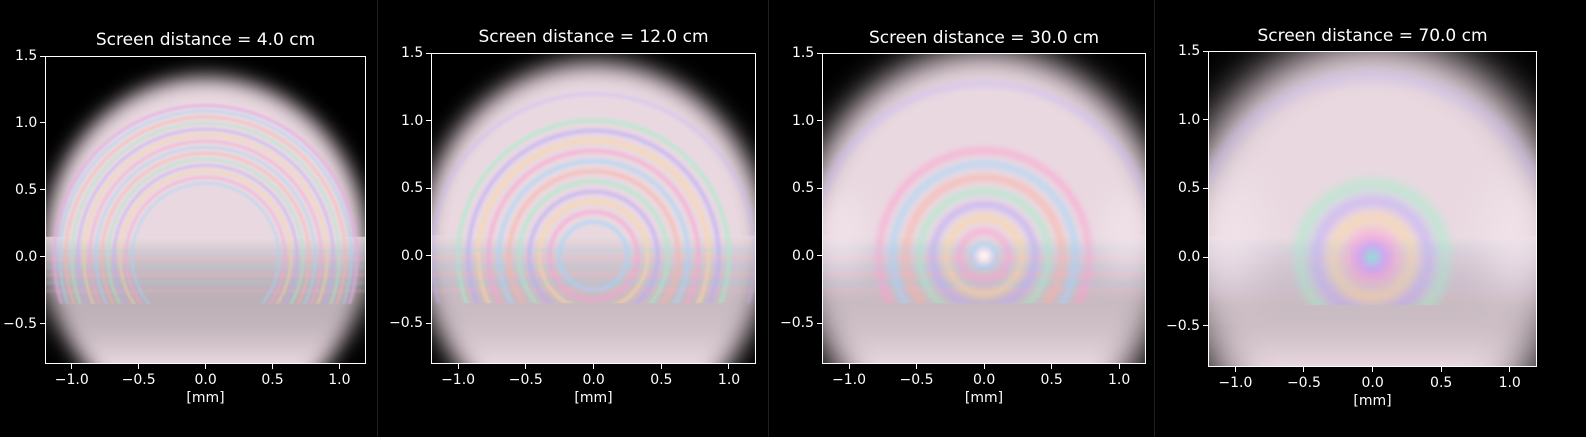 The image size is (1586, 437). What do you see at coordinates (205, 40) in the screenshot?
I see `panel-title: Screen distance = 4.0 cm` at bounding box center [205, 40].